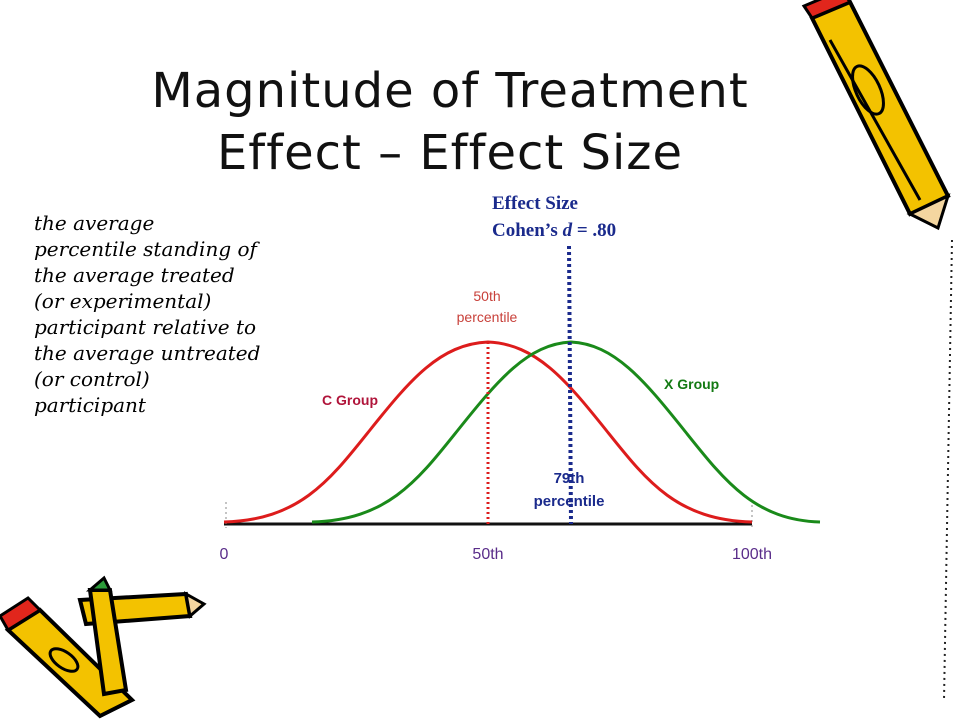  What do you see at coordinates (134, 275) in the screenshot?
I see `definition-line: the average treated` at bounding box center [134, 275].